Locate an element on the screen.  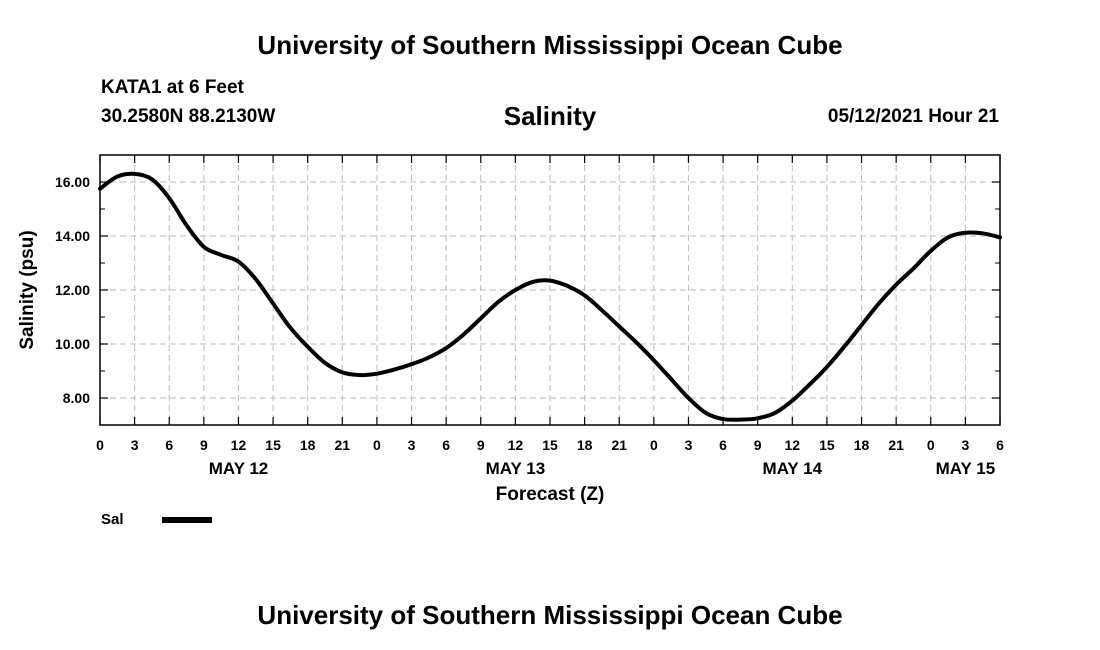
x-axis-label: Forecast (Z) is located at coordinates (550, 494).